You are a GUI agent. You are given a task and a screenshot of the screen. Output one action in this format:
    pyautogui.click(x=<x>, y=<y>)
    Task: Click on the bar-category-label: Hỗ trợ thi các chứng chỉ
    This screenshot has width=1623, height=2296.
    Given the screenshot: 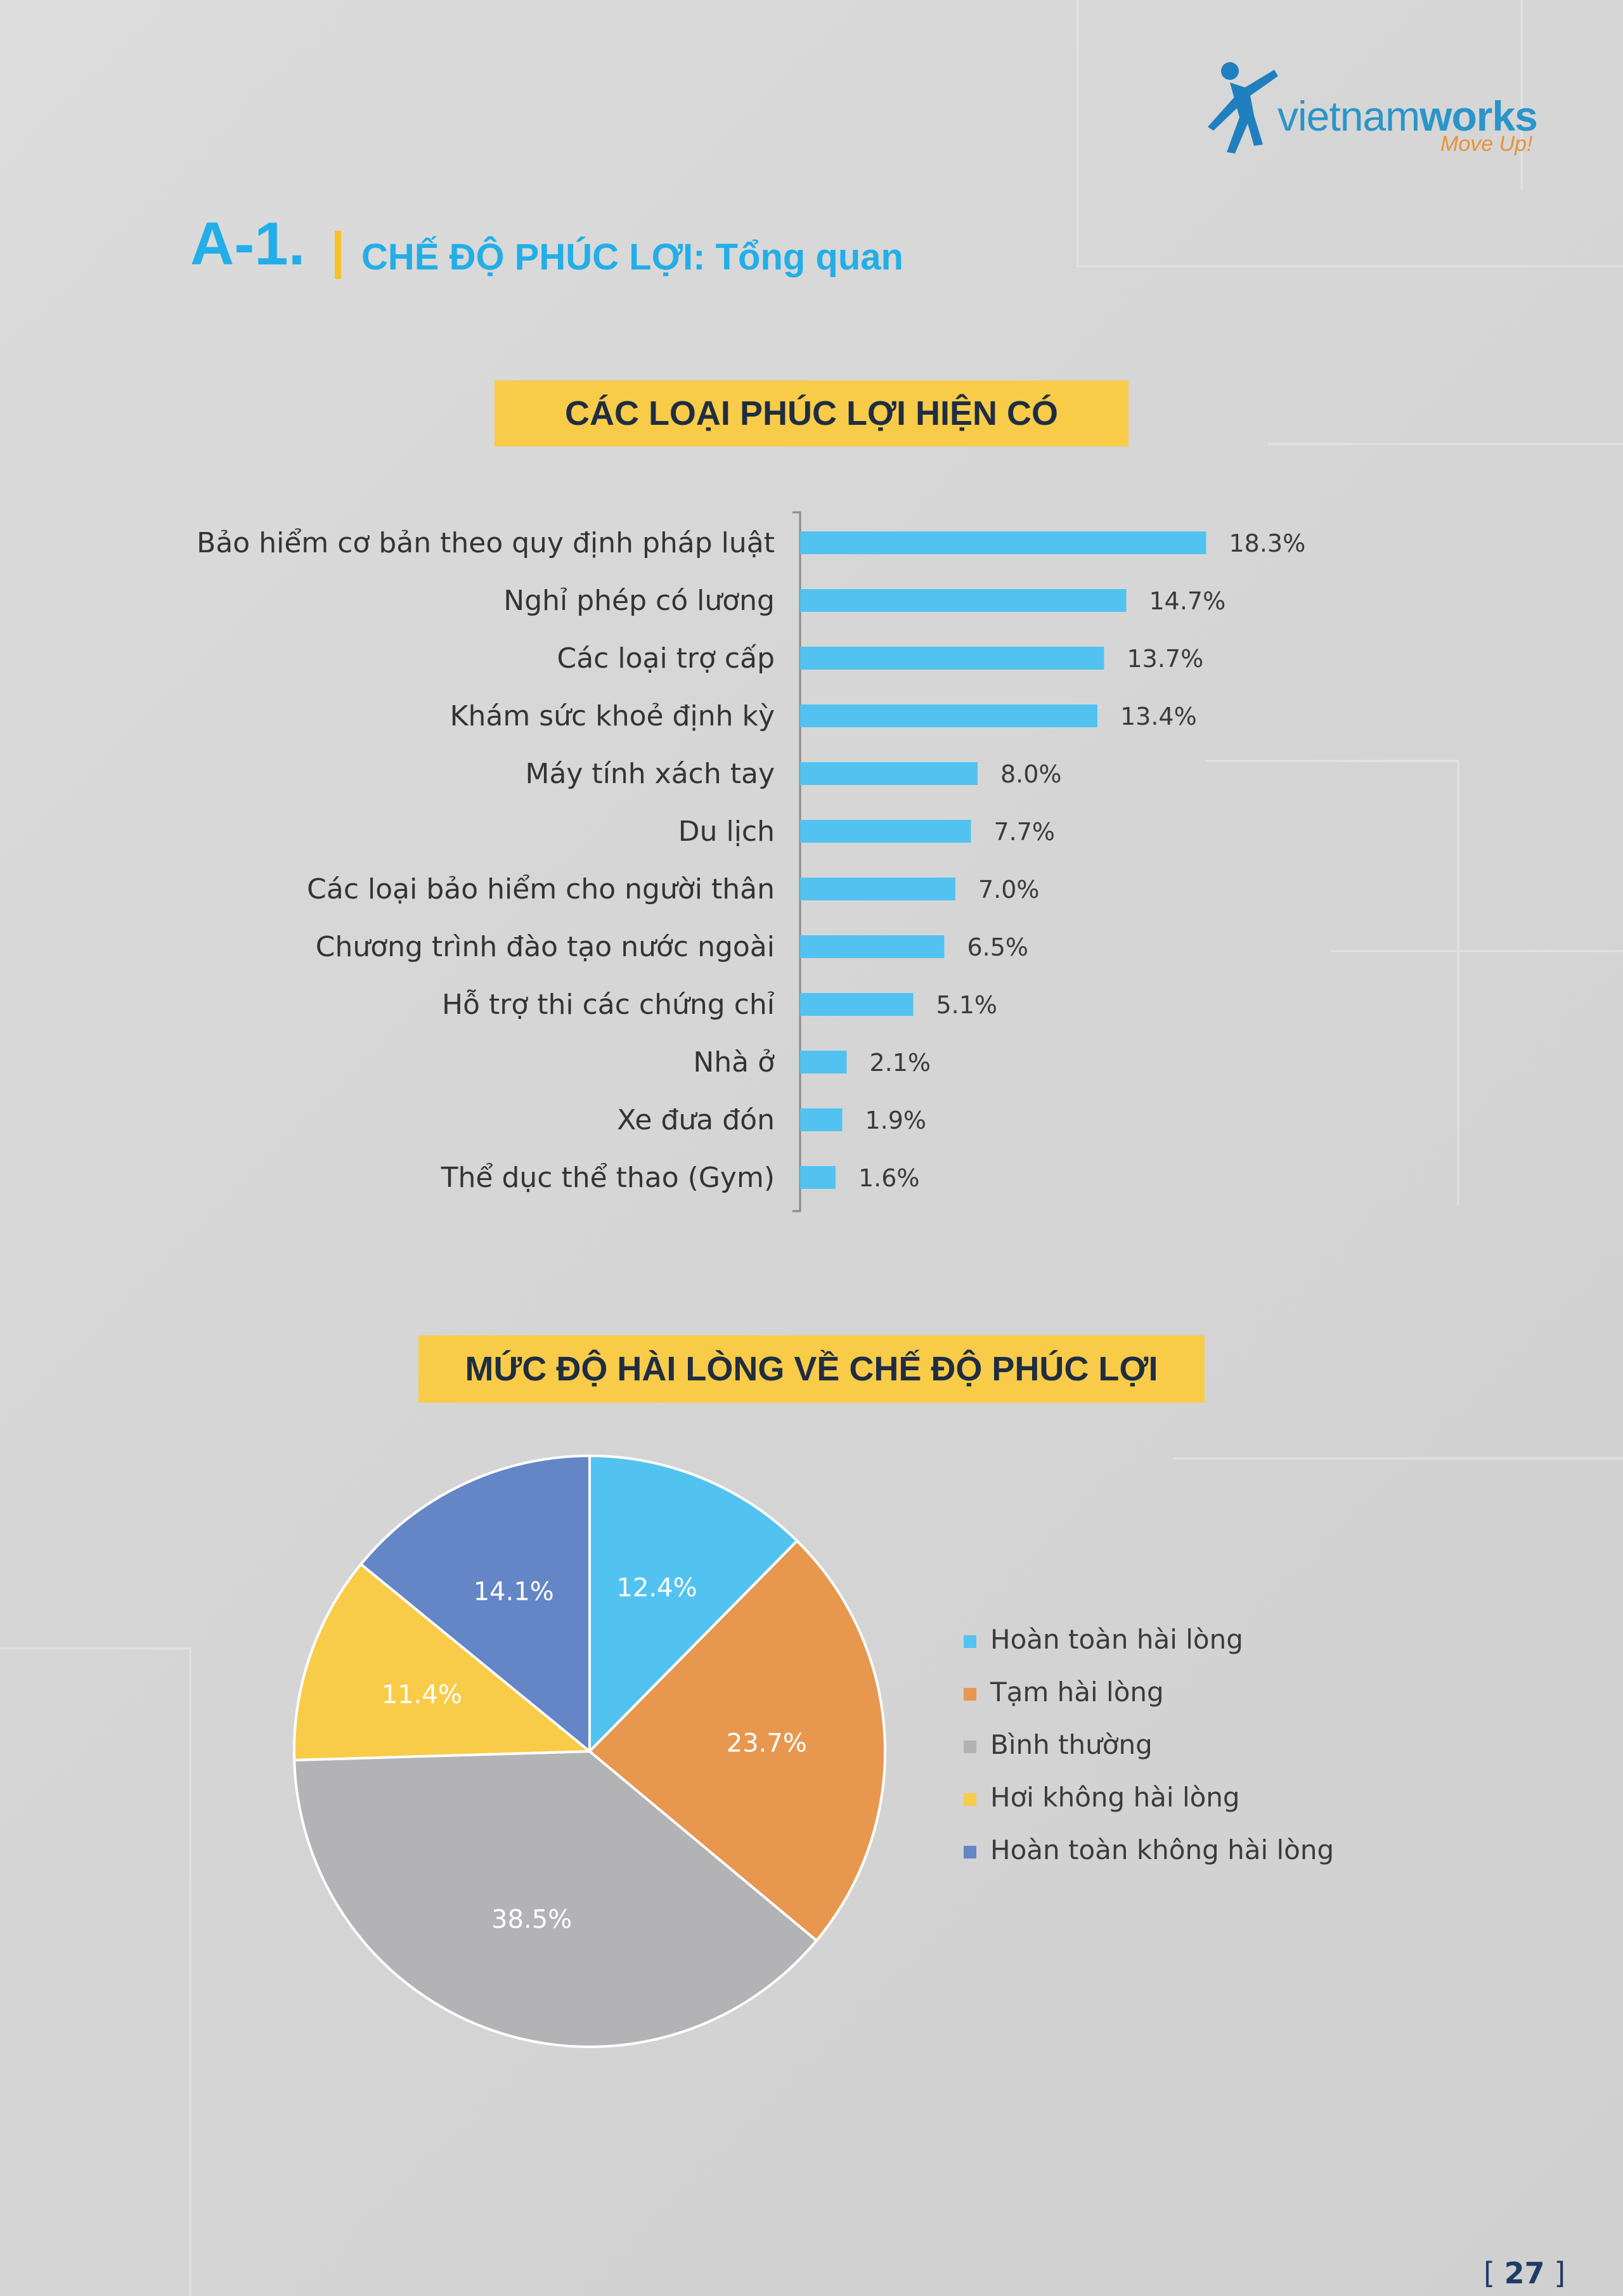 What is the action you would take?
    pyautogui.click(x=608, y=1005)
    